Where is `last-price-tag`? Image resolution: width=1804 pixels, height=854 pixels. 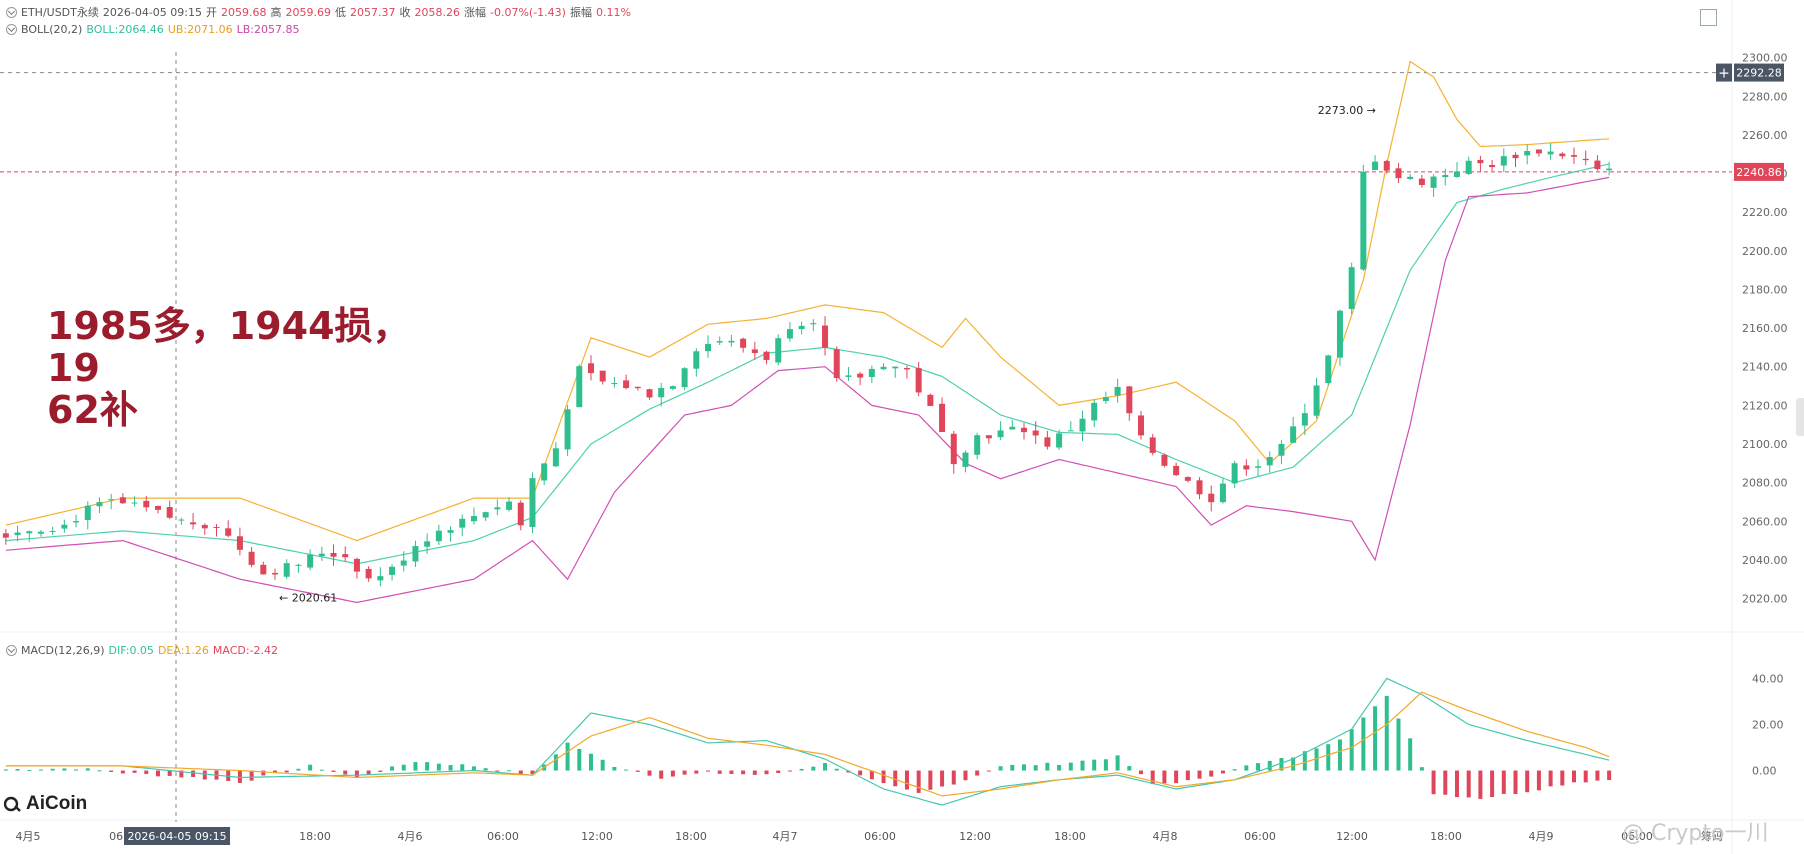
last-price-tag is located at coordinates (1759, 171).